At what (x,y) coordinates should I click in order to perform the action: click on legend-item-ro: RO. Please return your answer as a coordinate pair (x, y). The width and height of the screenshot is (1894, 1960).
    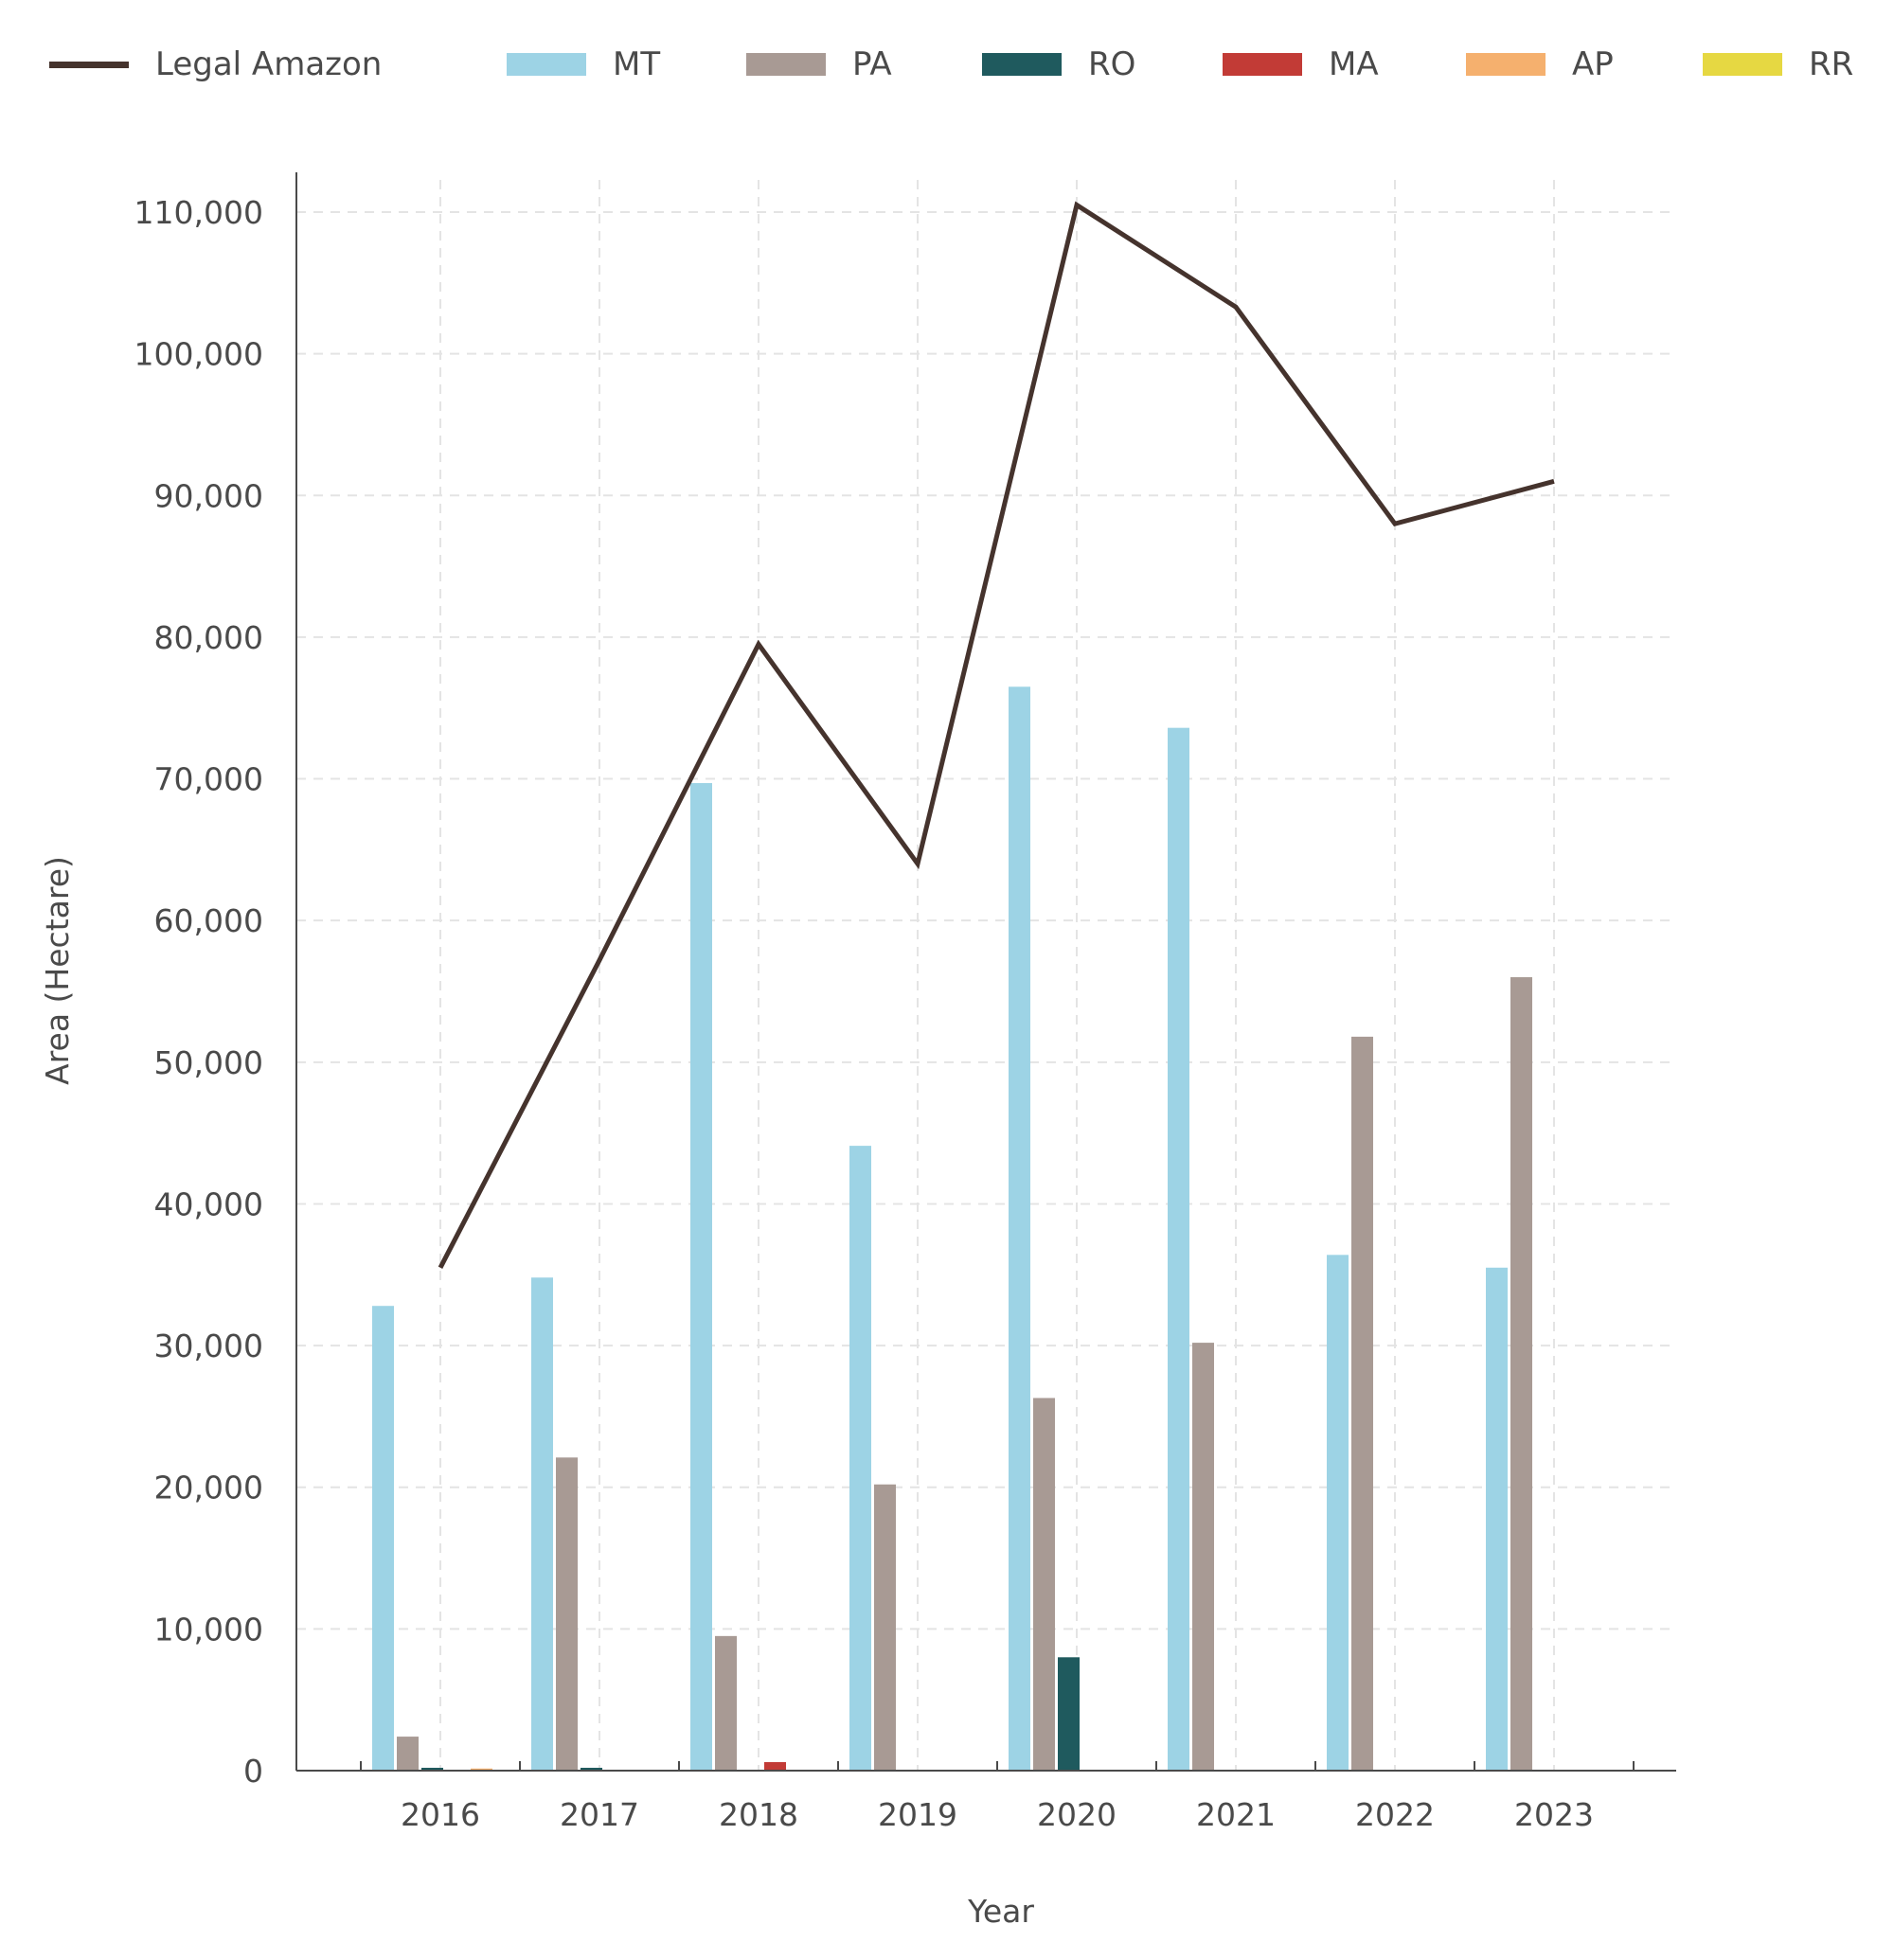
    Looking at the image, I should click on (1058, 64).